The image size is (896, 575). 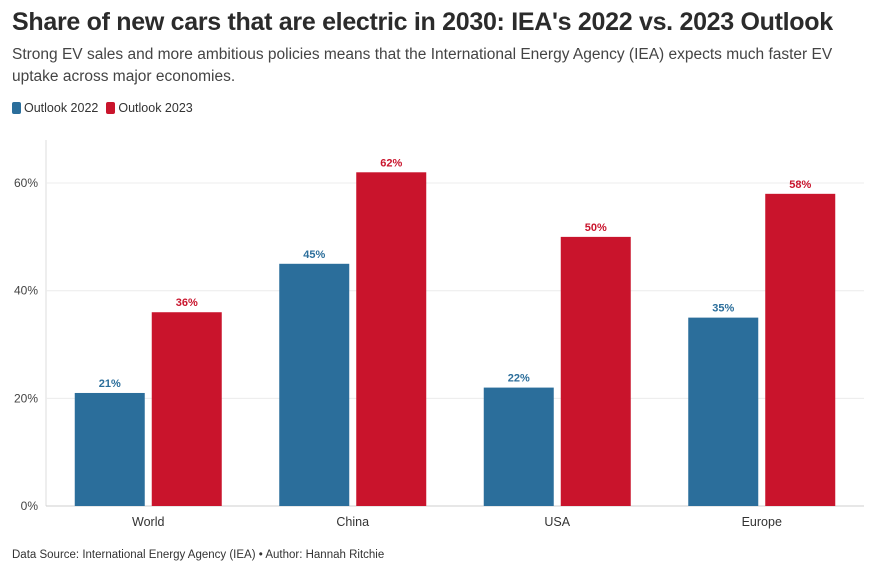 What do you see at coordinates (314, 384) in the screenshot?
I see `bar-china-outlook-2022` at bounding box center [314, 384].